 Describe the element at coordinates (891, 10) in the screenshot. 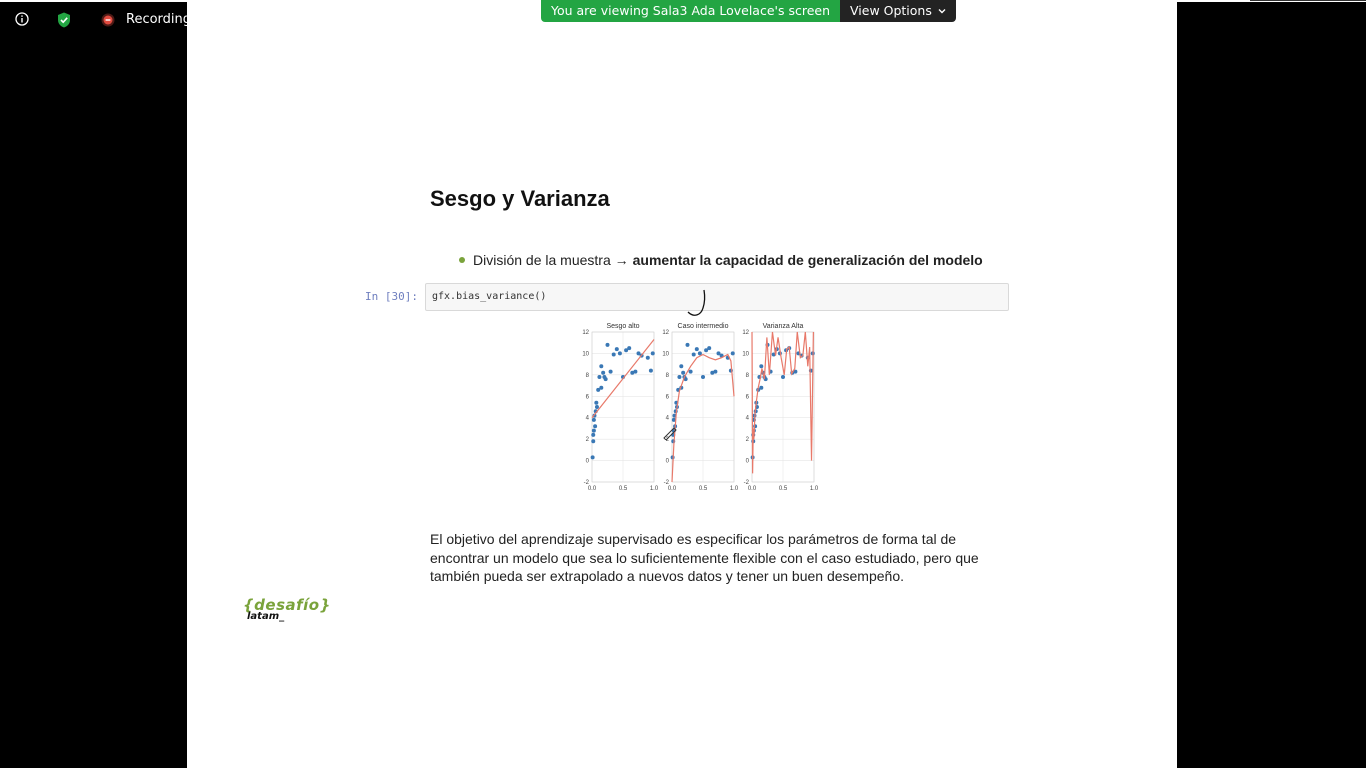

I see `view-options-label: View Options` at that location.